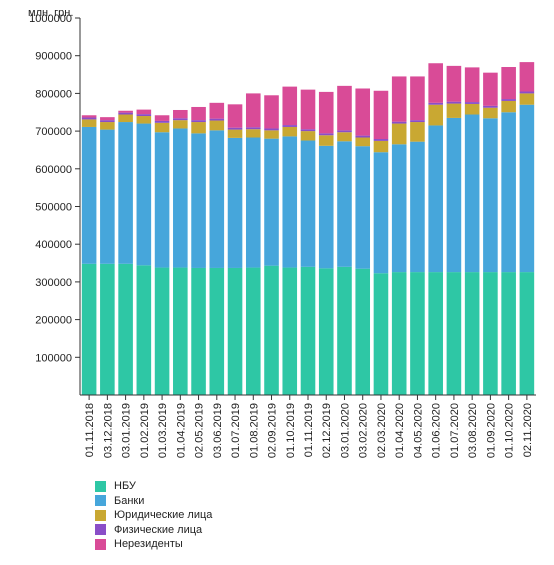 The height and width of the screenshot is (565, 554). Describe the element at coordinates (100, 530) in the screenshot. I see `legend-swatch` at that location.